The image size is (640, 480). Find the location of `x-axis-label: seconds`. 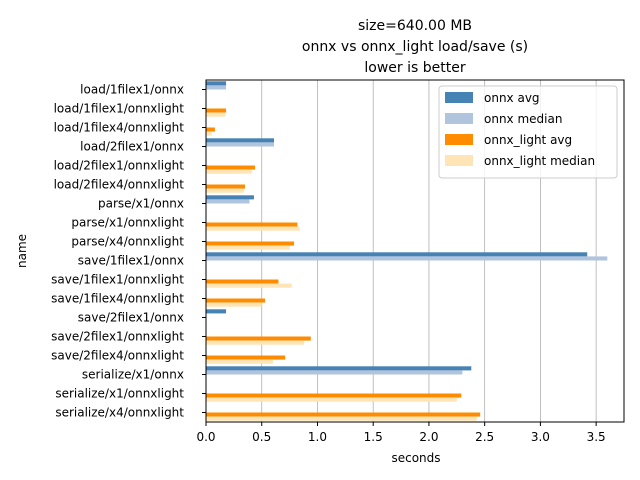

x-axis-label: seconds is located at coordinates (415, 458).